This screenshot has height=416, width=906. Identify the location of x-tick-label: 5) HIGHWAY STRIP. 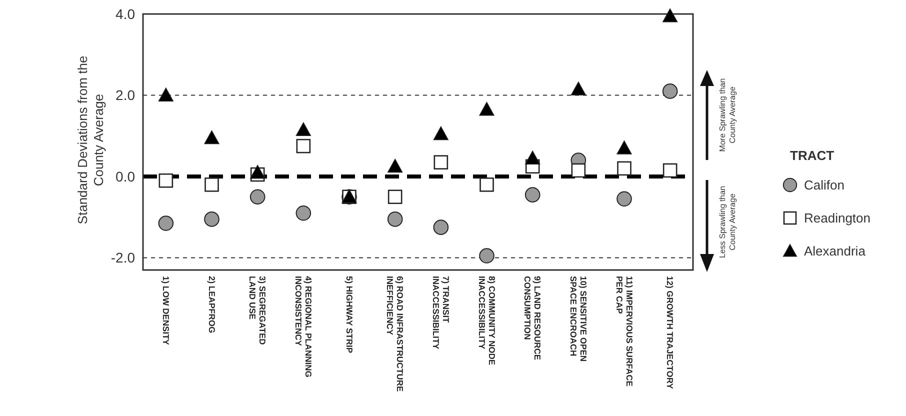
(349, 315).